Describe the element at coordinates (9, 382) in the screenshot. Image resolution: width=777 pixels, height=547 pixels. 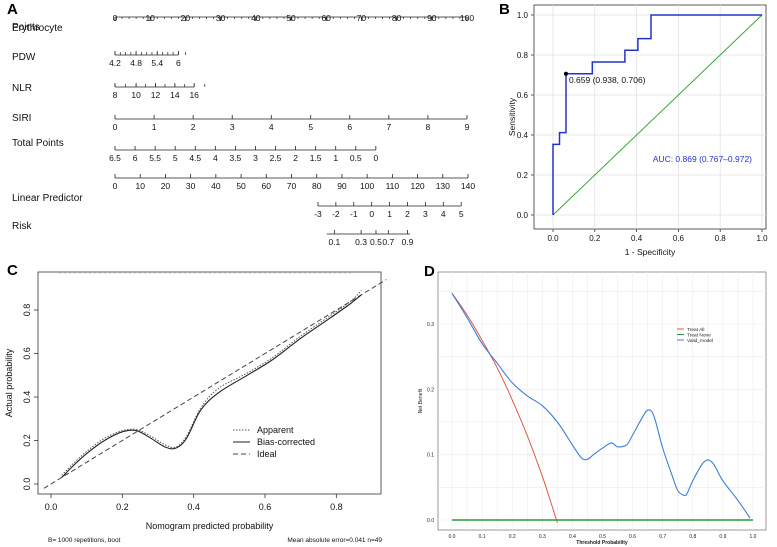
I see `y-axis-label: Actual probability` at that location.